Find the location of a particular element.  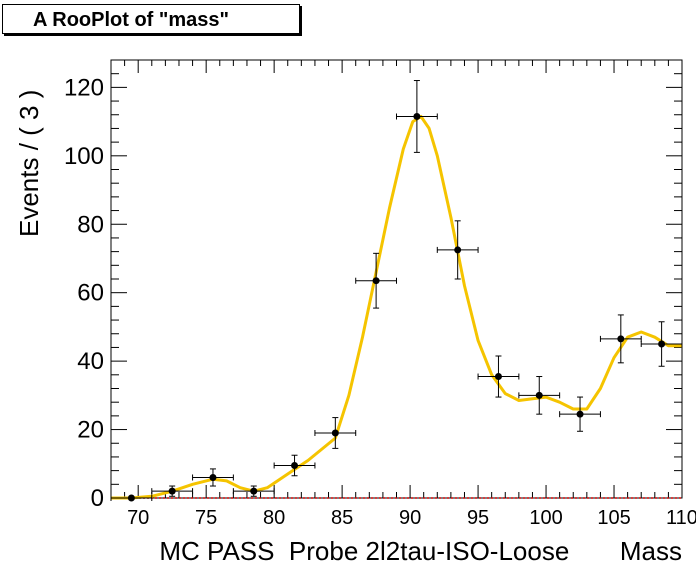

x-tick-label: 95 is located at coordinates (478, 518).